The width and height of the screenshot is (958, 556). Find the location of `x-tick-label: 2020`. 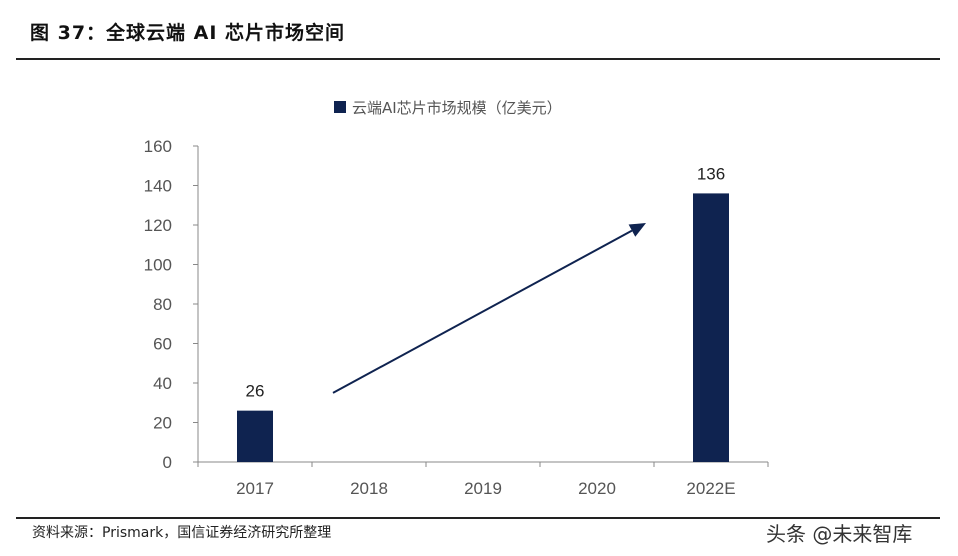

x-tick-label: 2020 is located at coordinates (597, 488).